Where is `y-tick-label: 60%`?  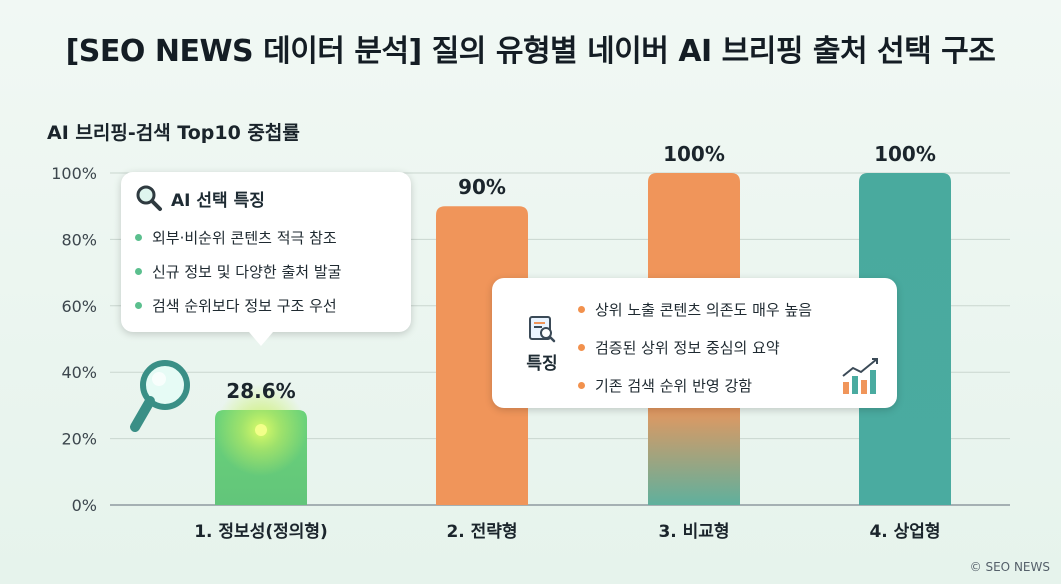 y-tick-label: 60% is located at coordinates (79, 306).